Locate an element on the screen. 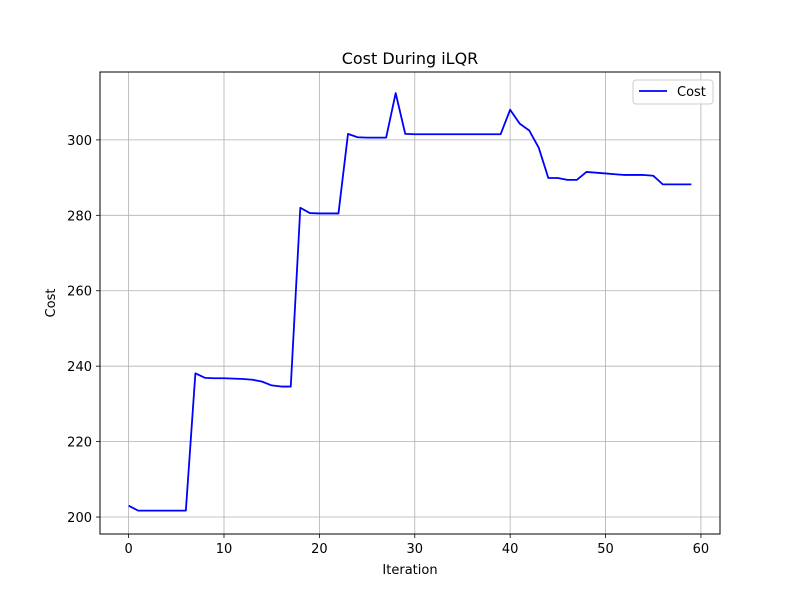  x-tick-label: 40 is located at coordinates (510, 549).